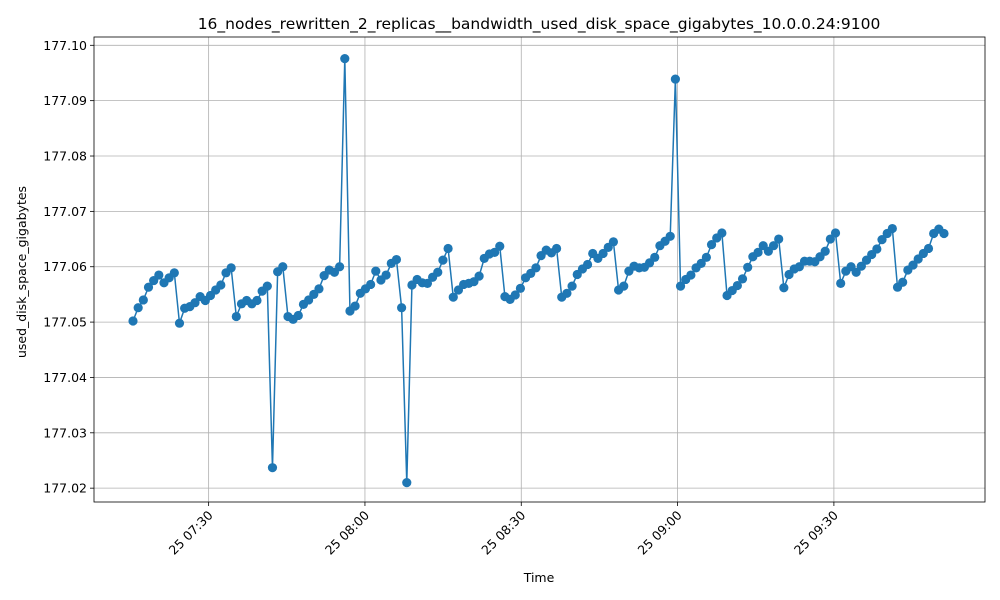 Image resolution: width=1000 pixels, height=600 pixels. Describe the element at coordinates (539, 577) in the screenshot. I see `x-axis-label: Time` at that location.